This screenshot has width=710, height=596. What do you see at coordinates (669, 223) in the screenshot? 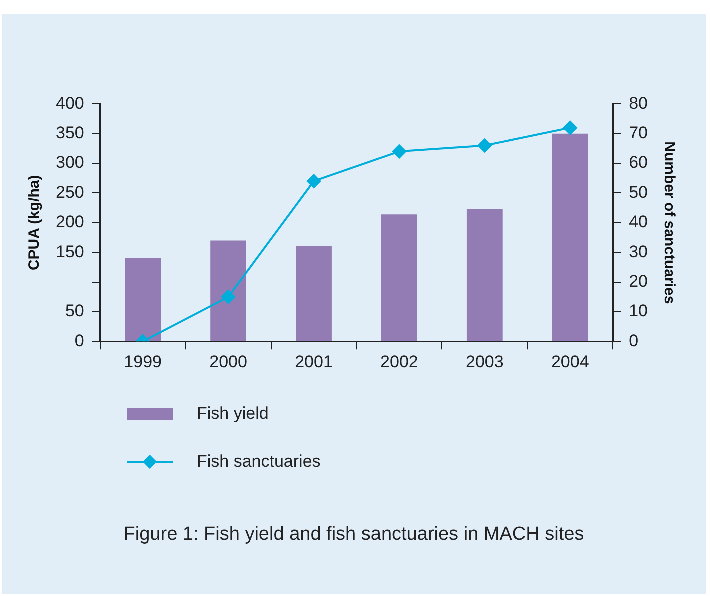
I see `y2-axis-title: Number of sanctuaries` at bounding box center [669, 223].